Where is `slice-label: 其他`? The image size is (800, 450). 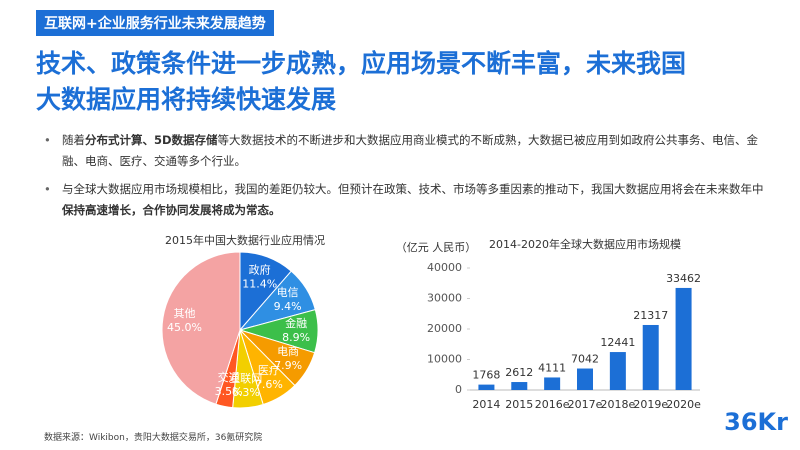 slice-label: 其他 is located at coordinates (185, 313).